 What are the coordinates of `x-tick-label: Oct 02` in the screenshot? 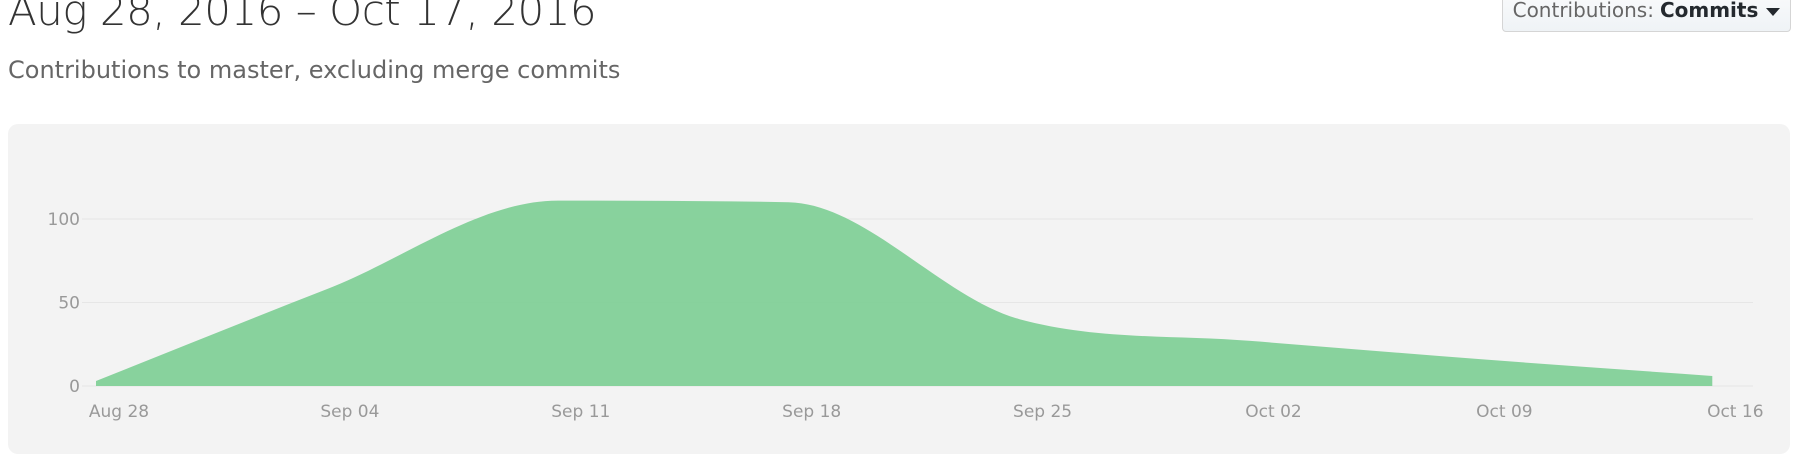 It's located at (1273, 412).